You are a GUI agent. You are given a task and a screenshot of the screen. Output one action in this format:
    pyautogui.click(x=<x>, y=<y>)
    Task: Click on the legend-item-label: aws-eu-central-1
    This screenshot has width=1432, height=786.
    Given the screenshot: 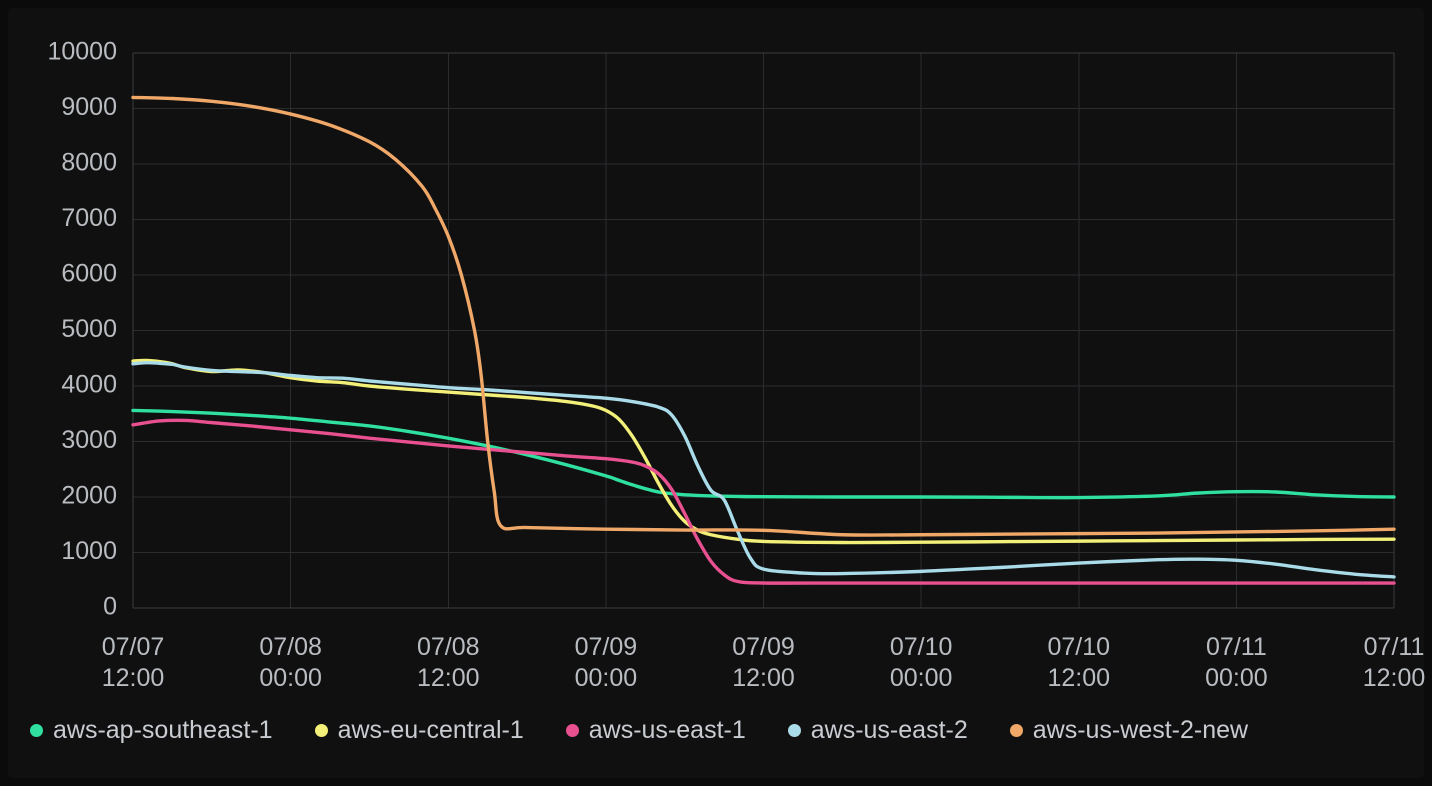 What is the action you would take?
    pyautogui.click(x=430, y=730)
    